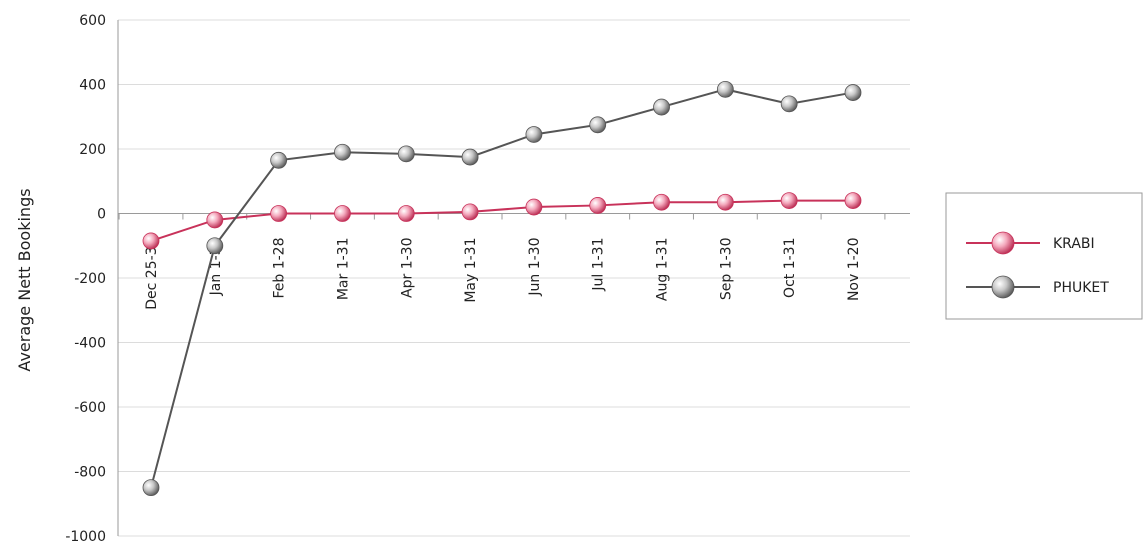 This screenshot has height=546, width=1144. I want to click on legend-label-krabi: KRABI, so click(1074, 244).